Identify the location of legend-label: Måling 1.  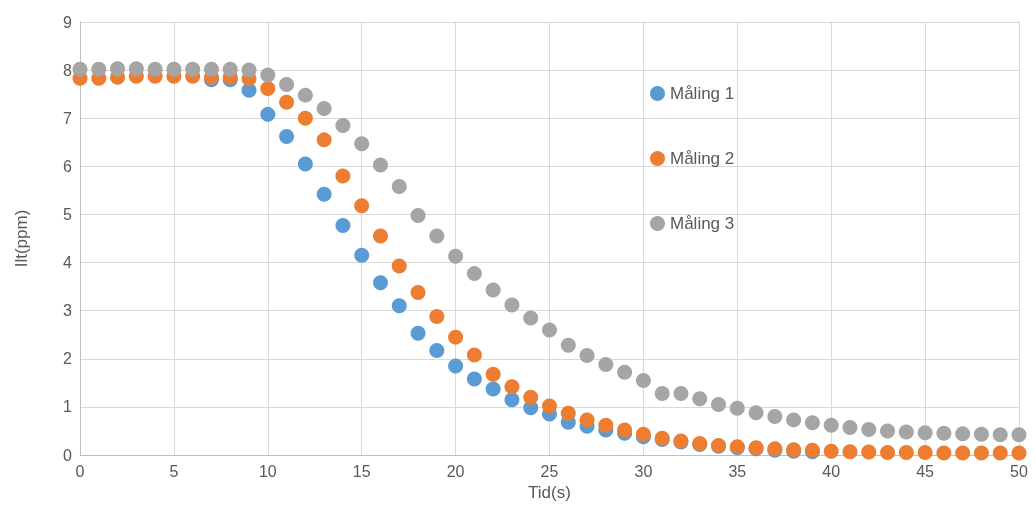
(702, 93).